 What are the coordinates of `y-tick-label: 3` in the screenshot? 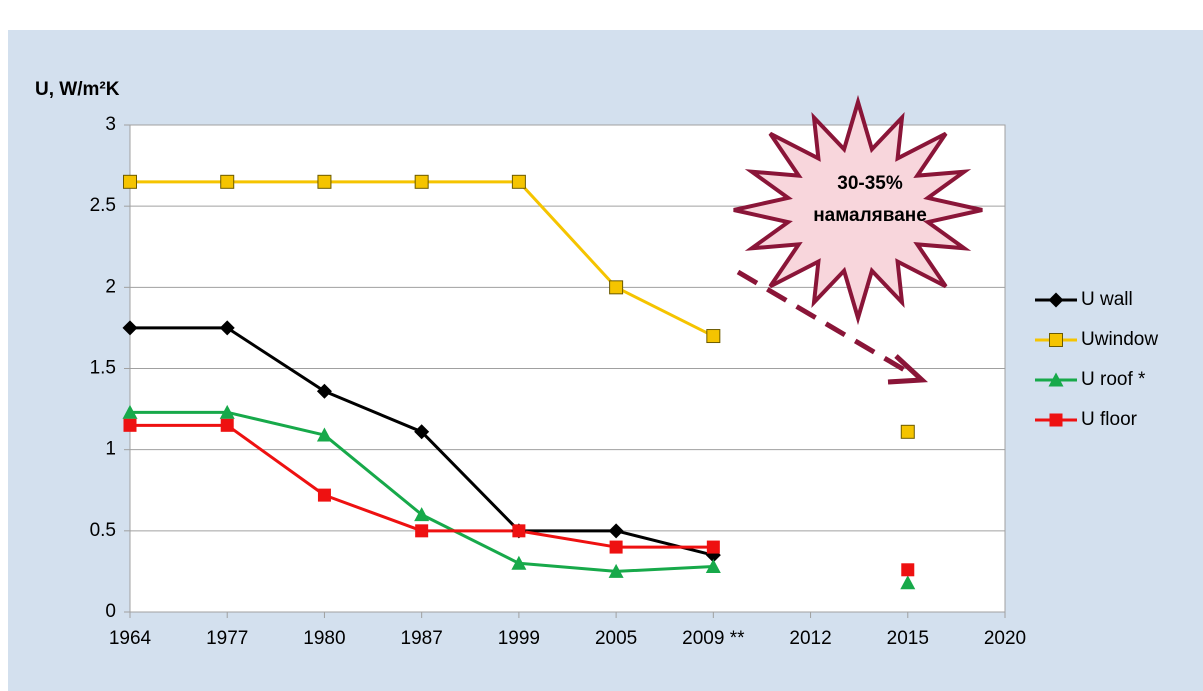 It's located at (110, 124).